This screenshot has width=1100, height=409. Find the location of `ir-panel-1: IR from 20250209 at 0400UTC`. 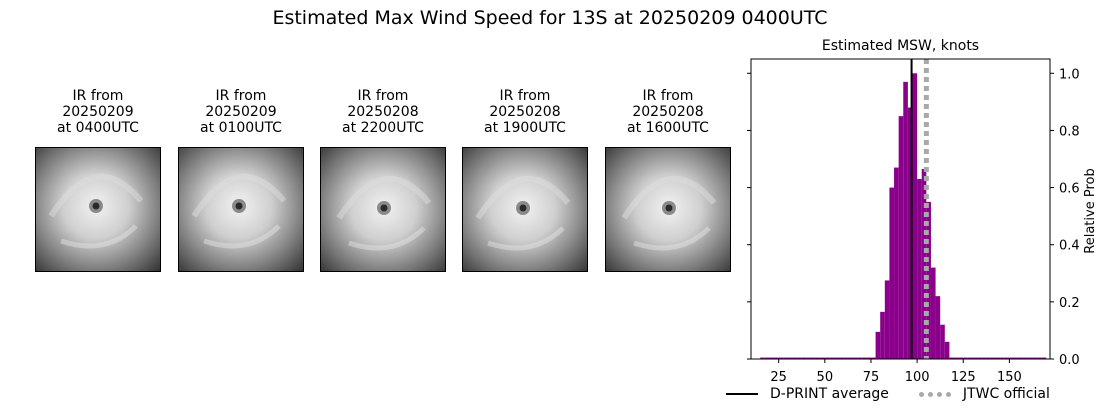

ir-panel-1: IR from 20250209 at 0400UTC is located at coordinates (98, 180).